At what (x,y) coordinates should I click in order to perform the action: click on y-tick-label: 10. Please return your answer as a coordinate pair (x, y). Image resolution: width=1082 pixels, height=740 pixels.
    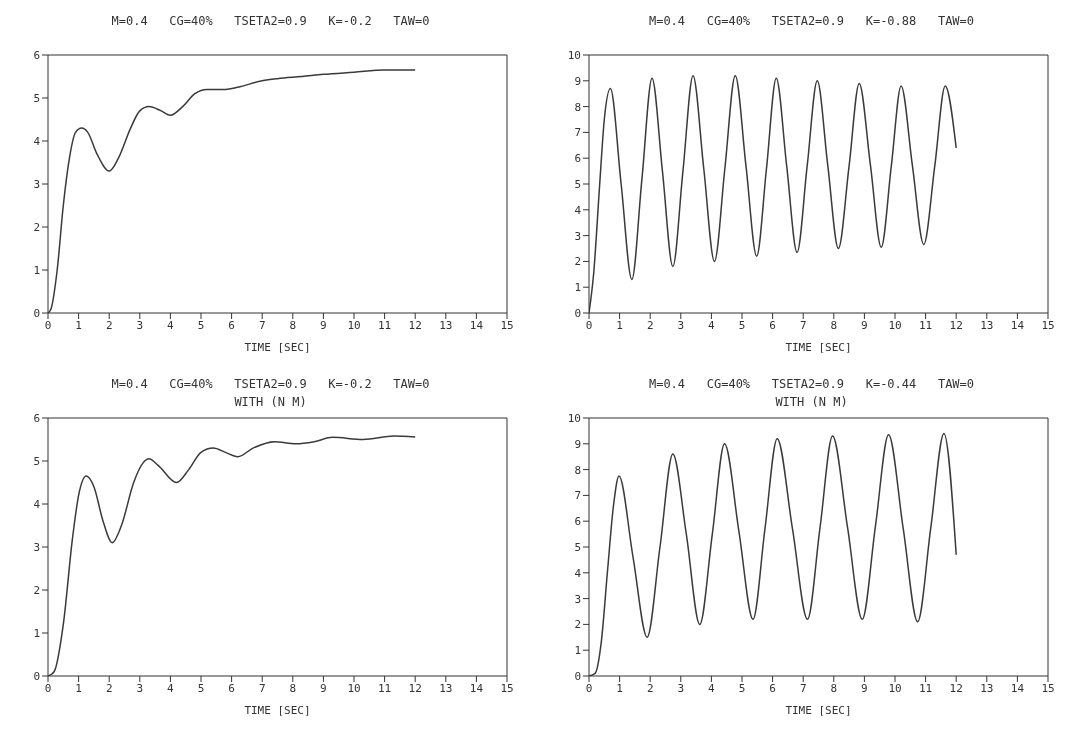
    Looking at the image, I should click on (574, 55).